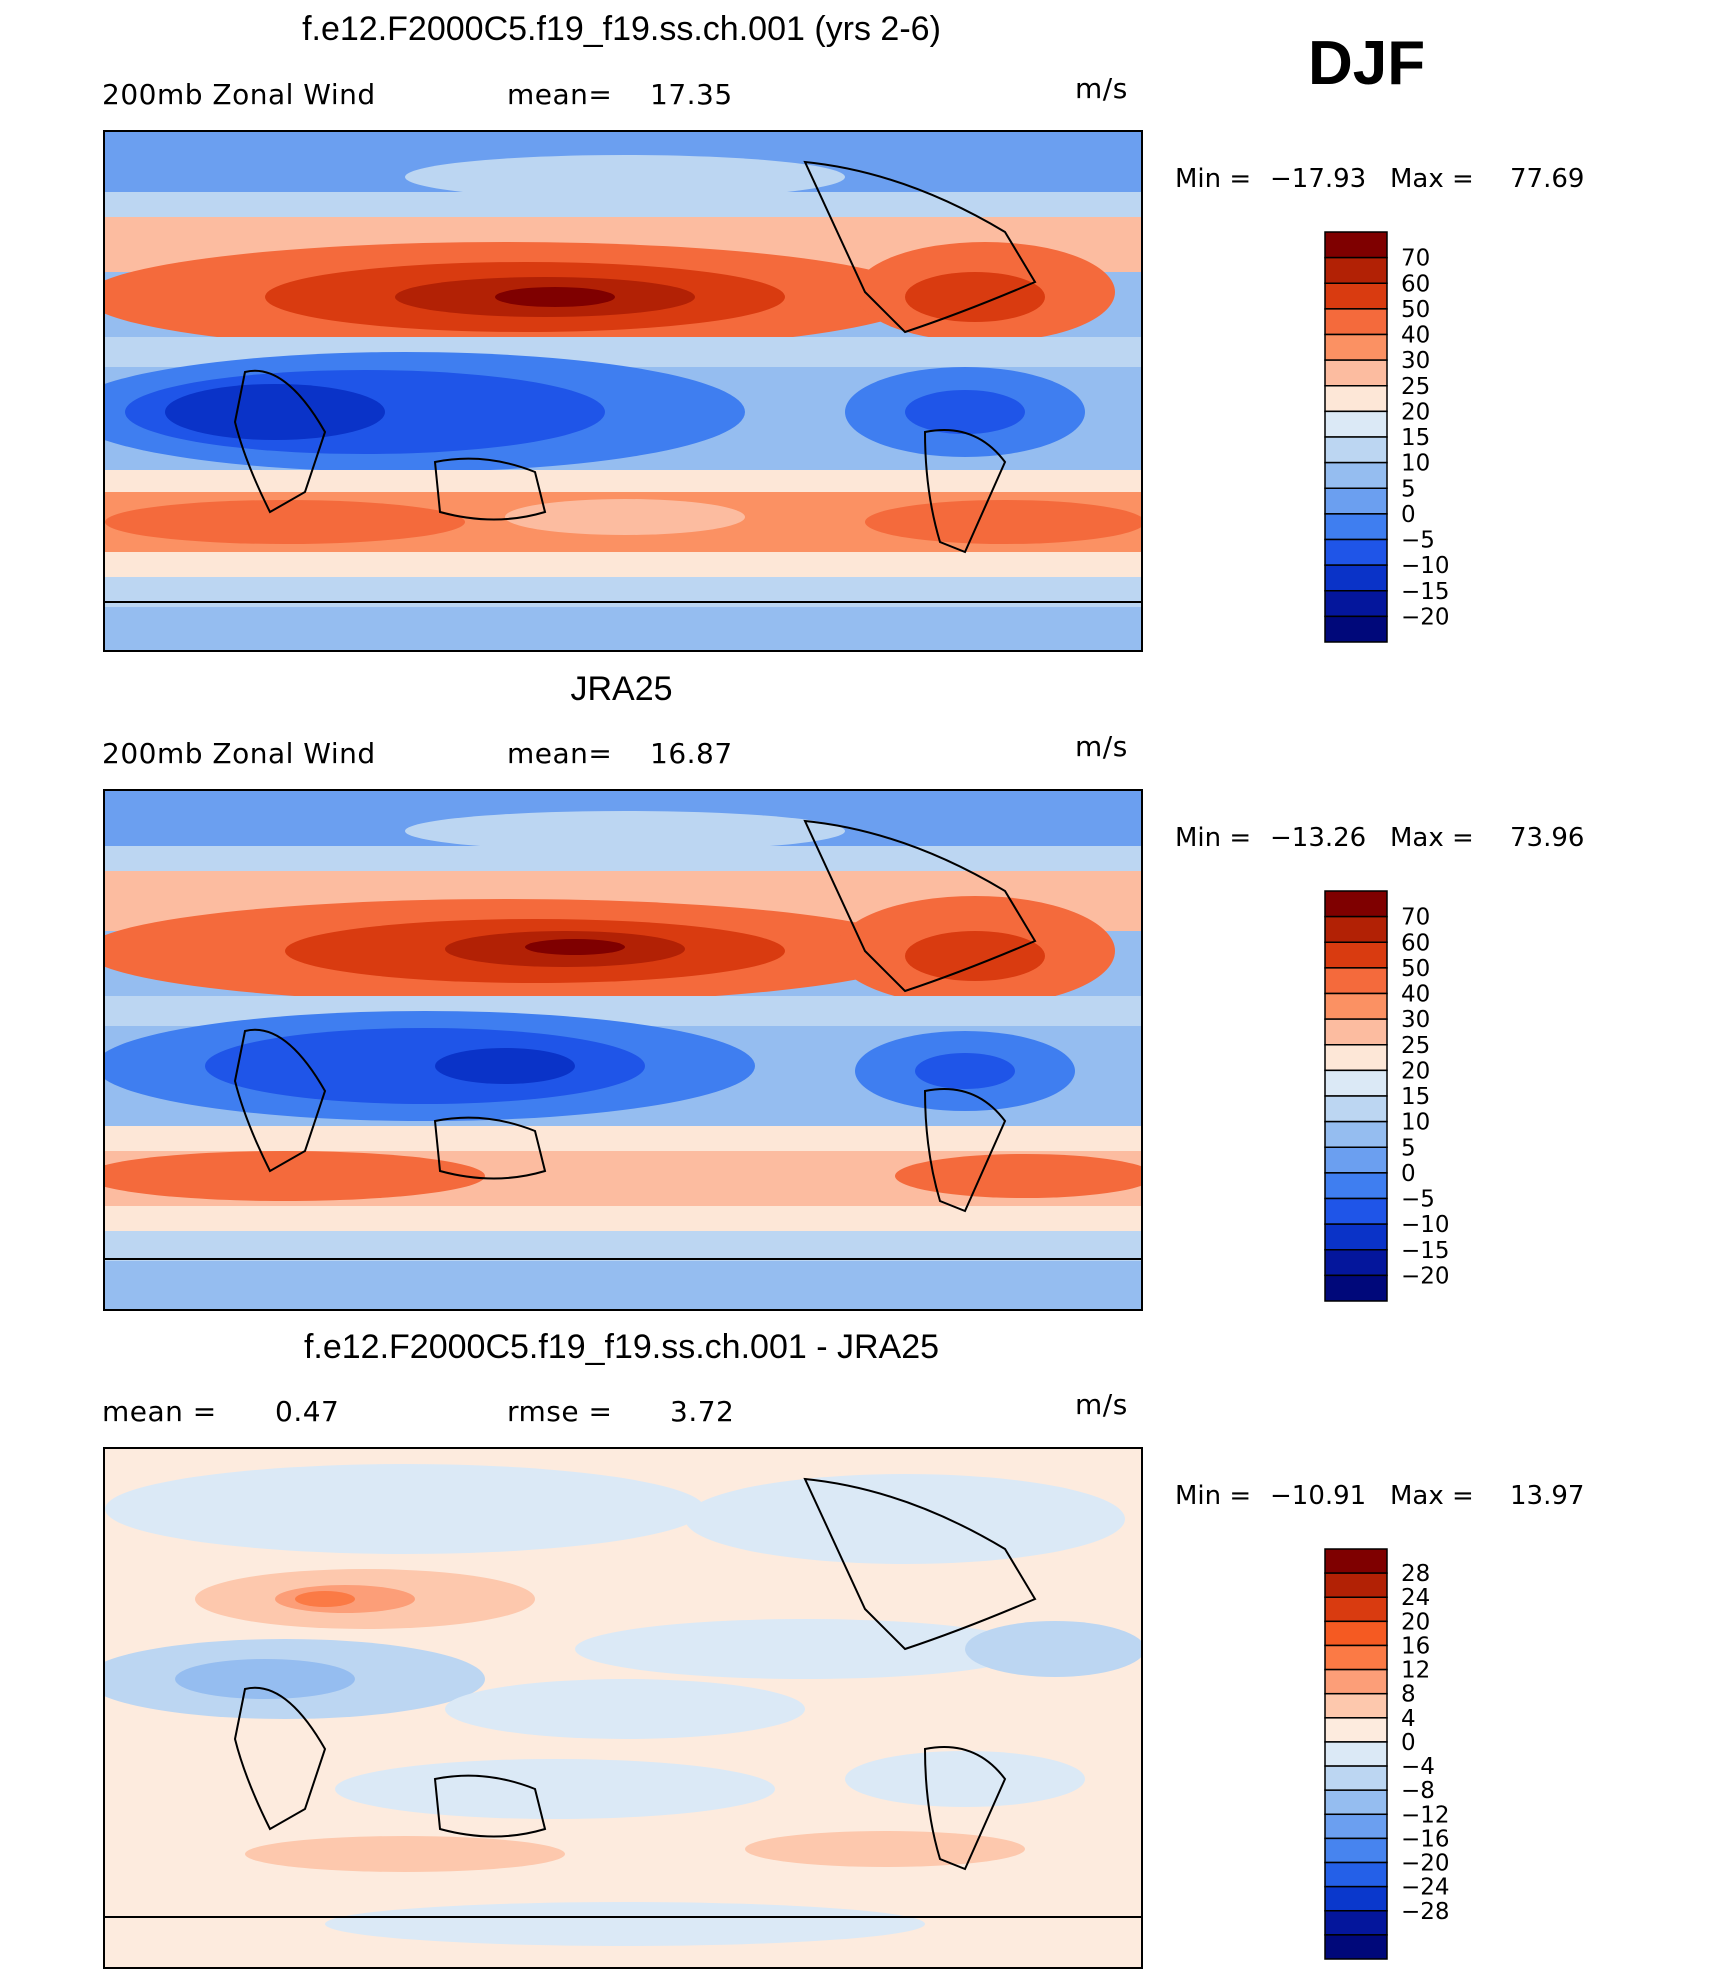 The width and height of the screenshot is (1710, 1986). What do you see at coordinates (1418, 541) in the screenshot?
I see `colorbar-tick-label: −5` at bounding box center [1418, 541].